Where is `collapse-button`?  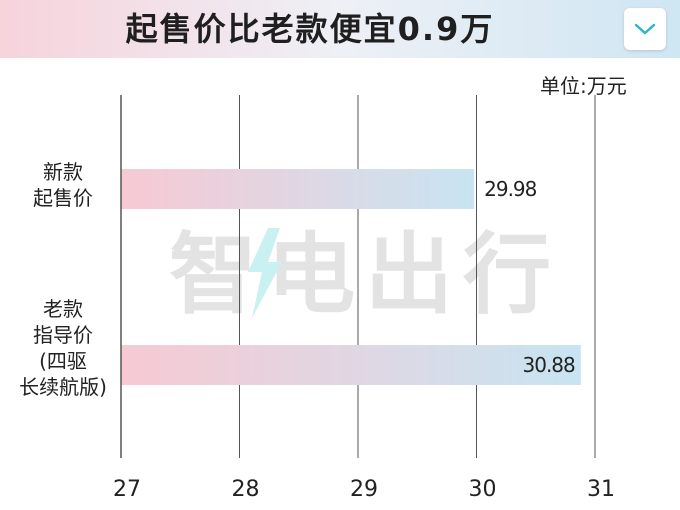
collapse-button is located at coordinates (645, 29).